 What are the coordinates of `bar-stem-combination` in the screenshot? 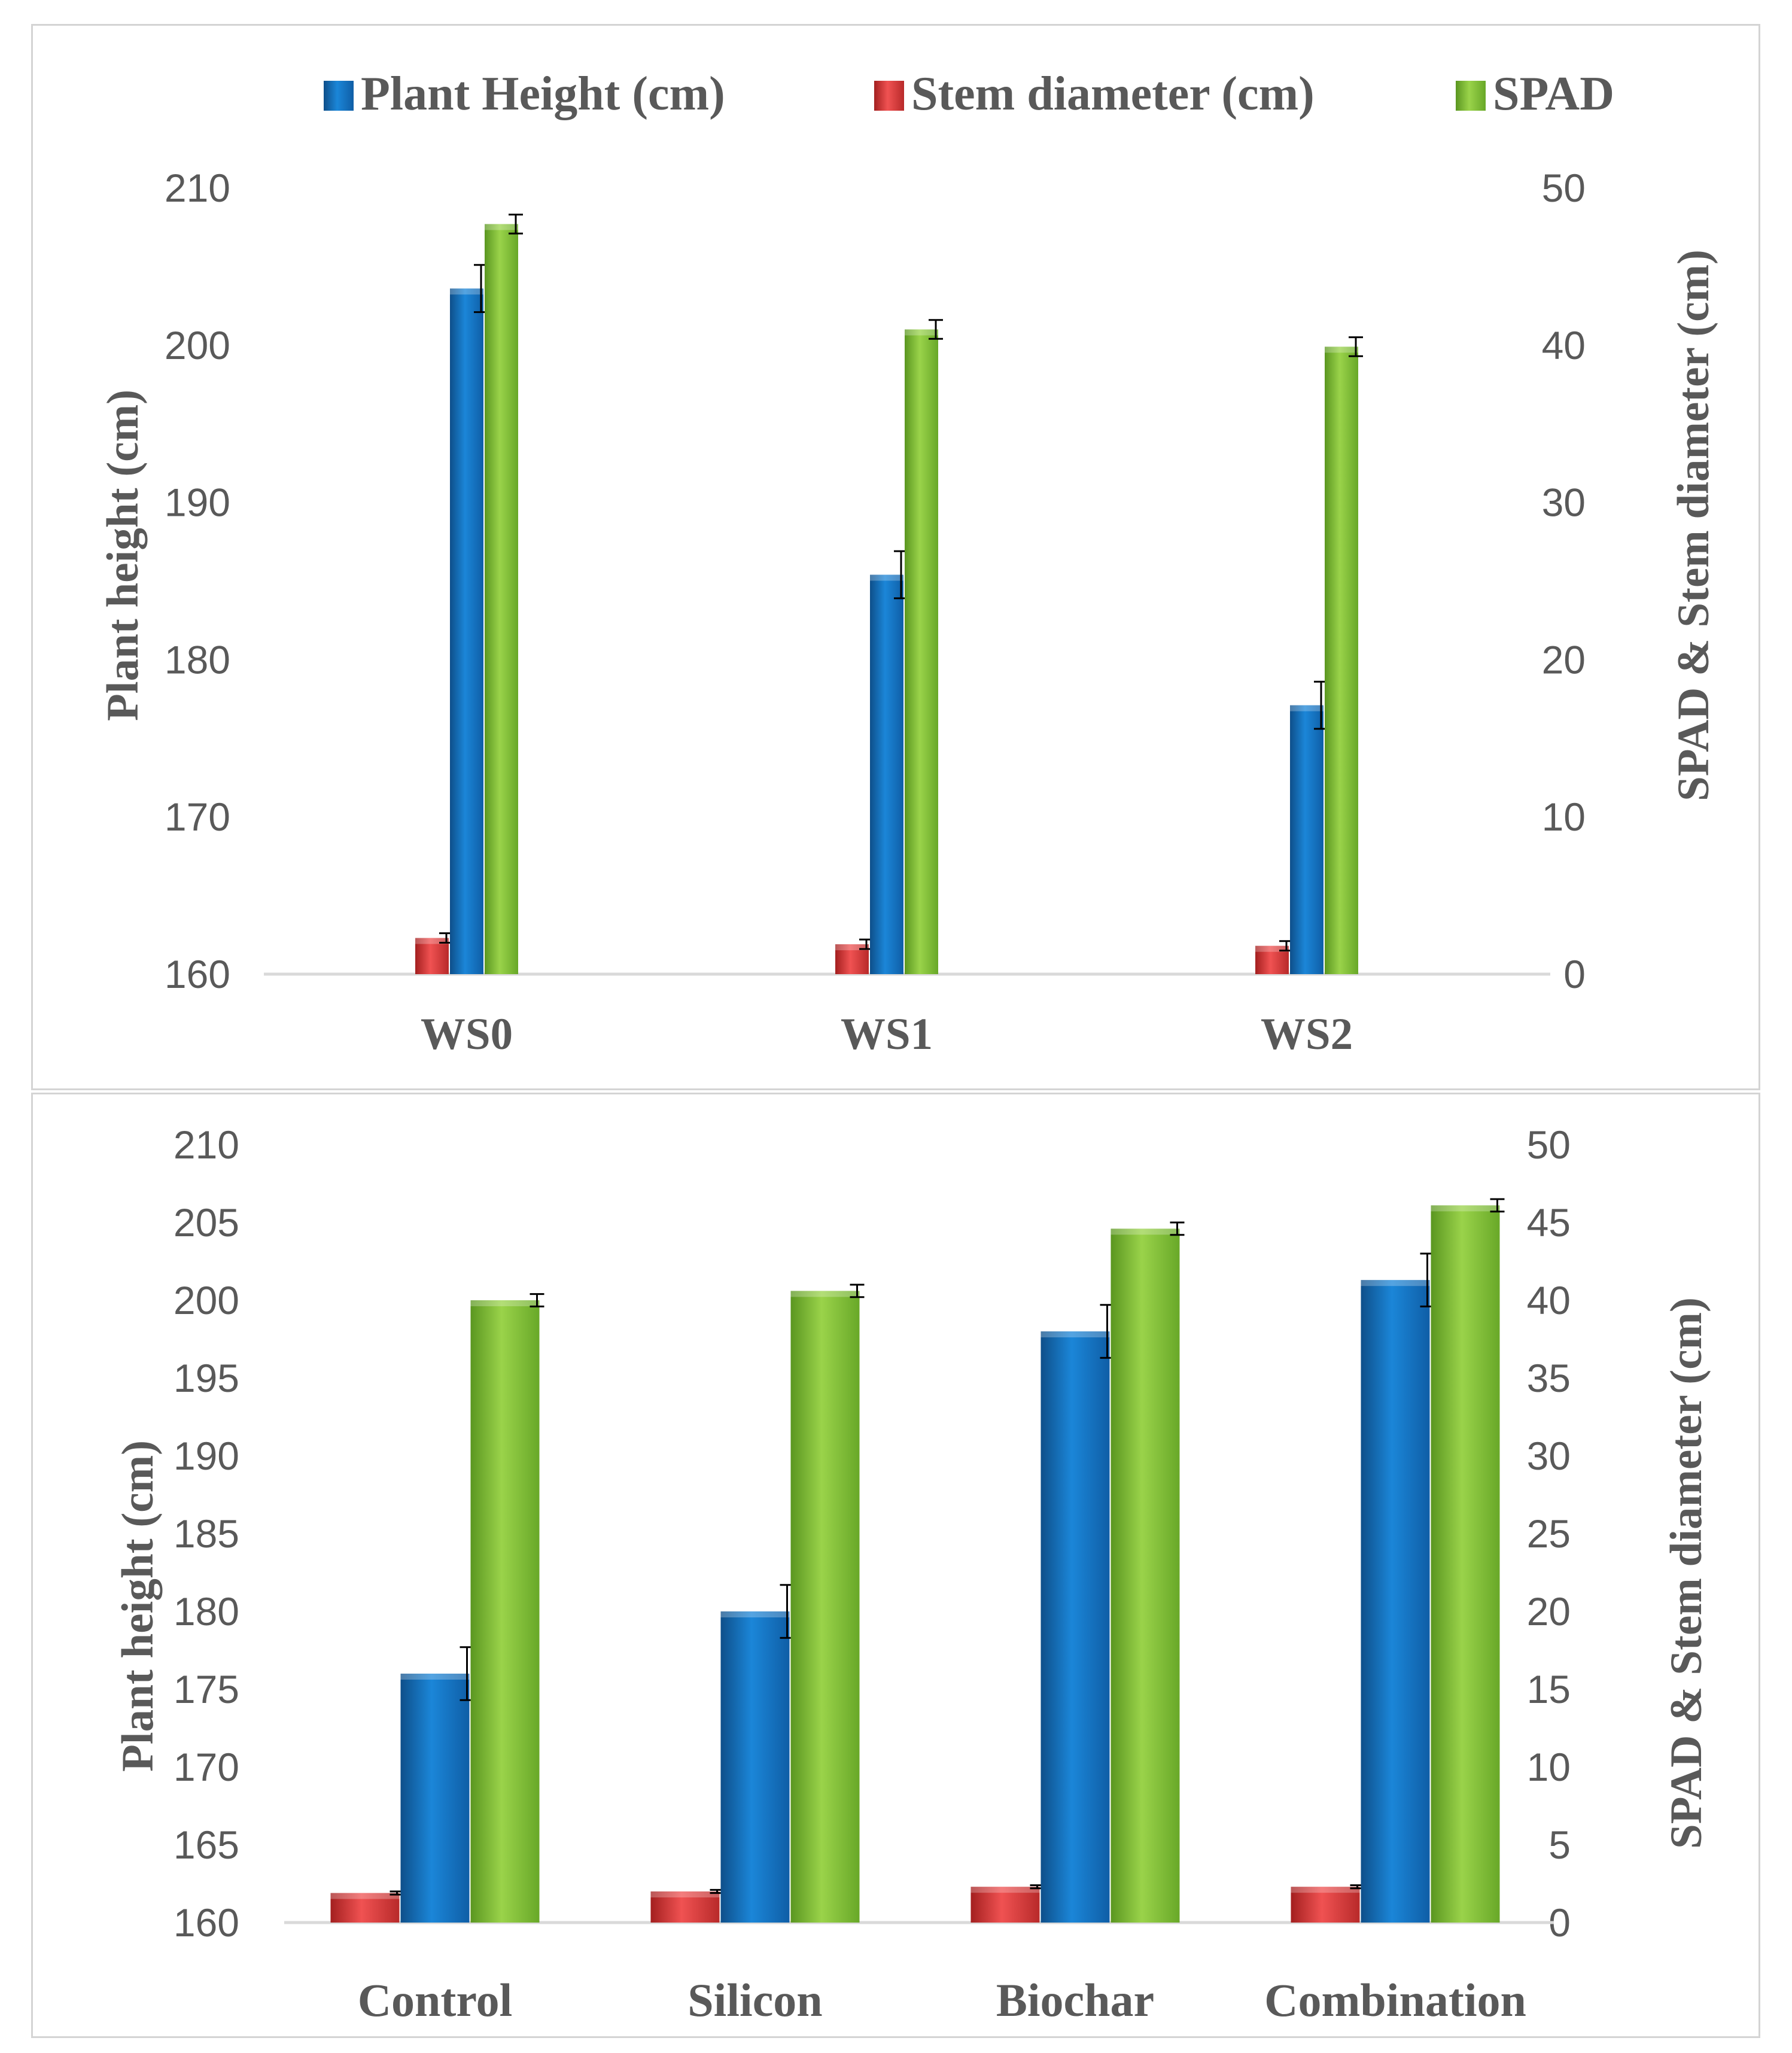 It's located at (1325, 1905).